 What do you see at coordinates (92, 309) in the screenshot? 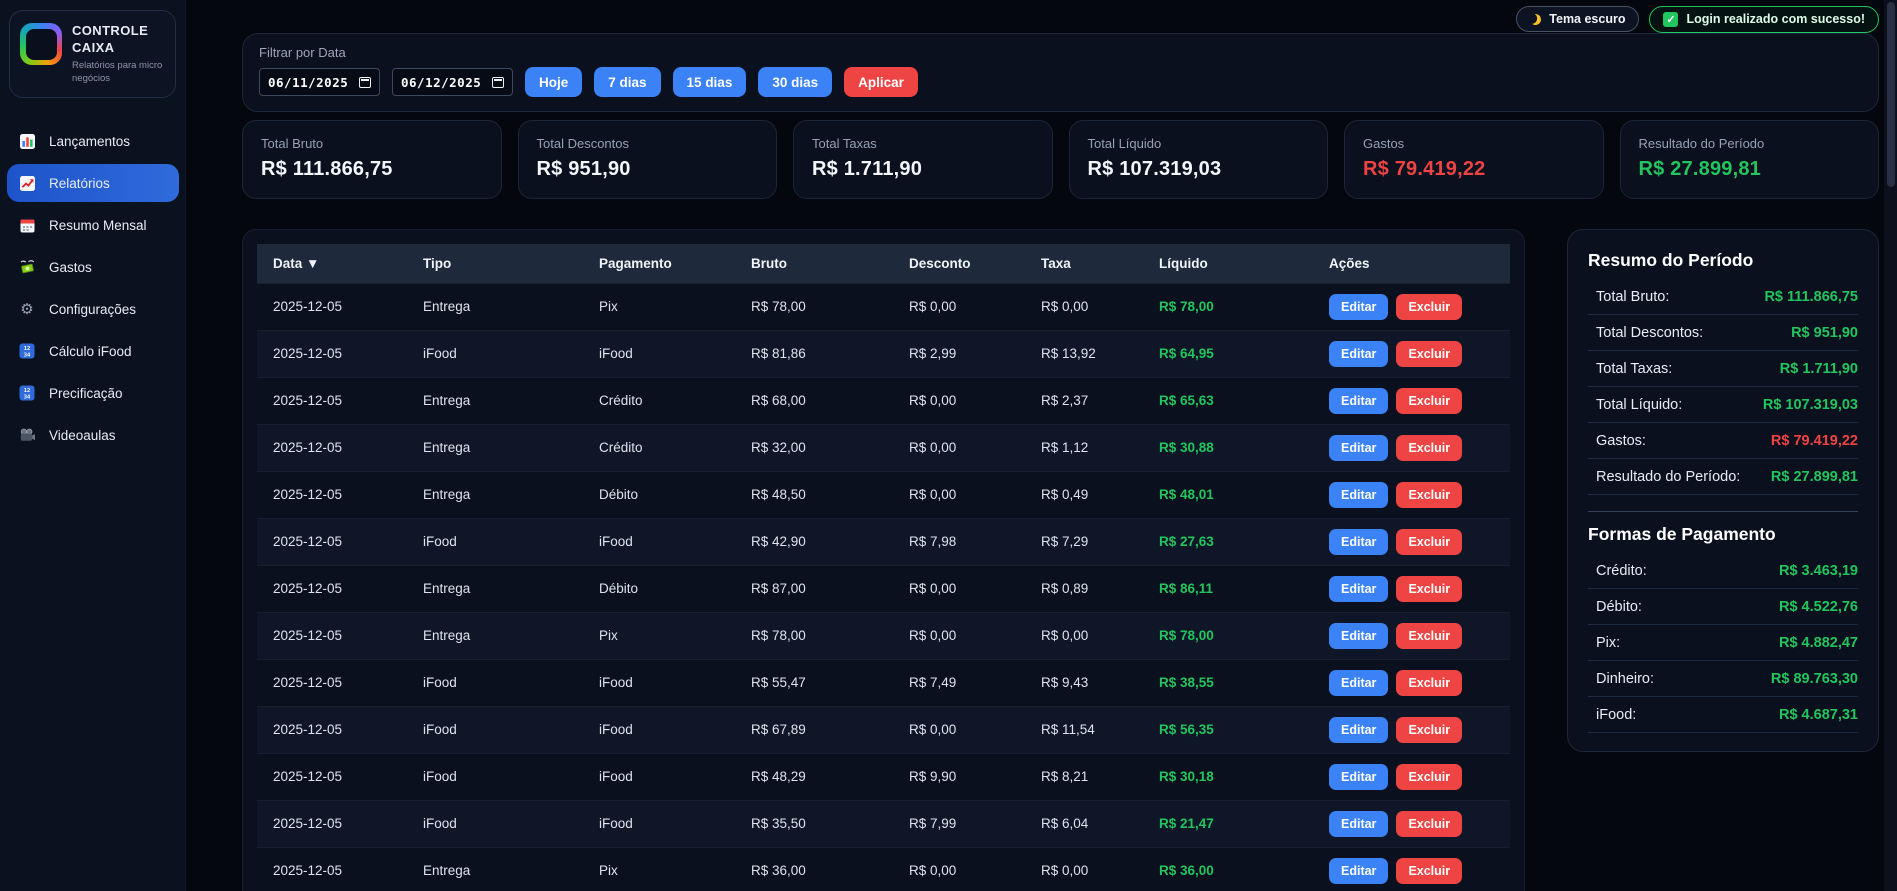
I see `sidebar-item-configuracoes: ⚙ Configurações` at bounding box center [92, 309].